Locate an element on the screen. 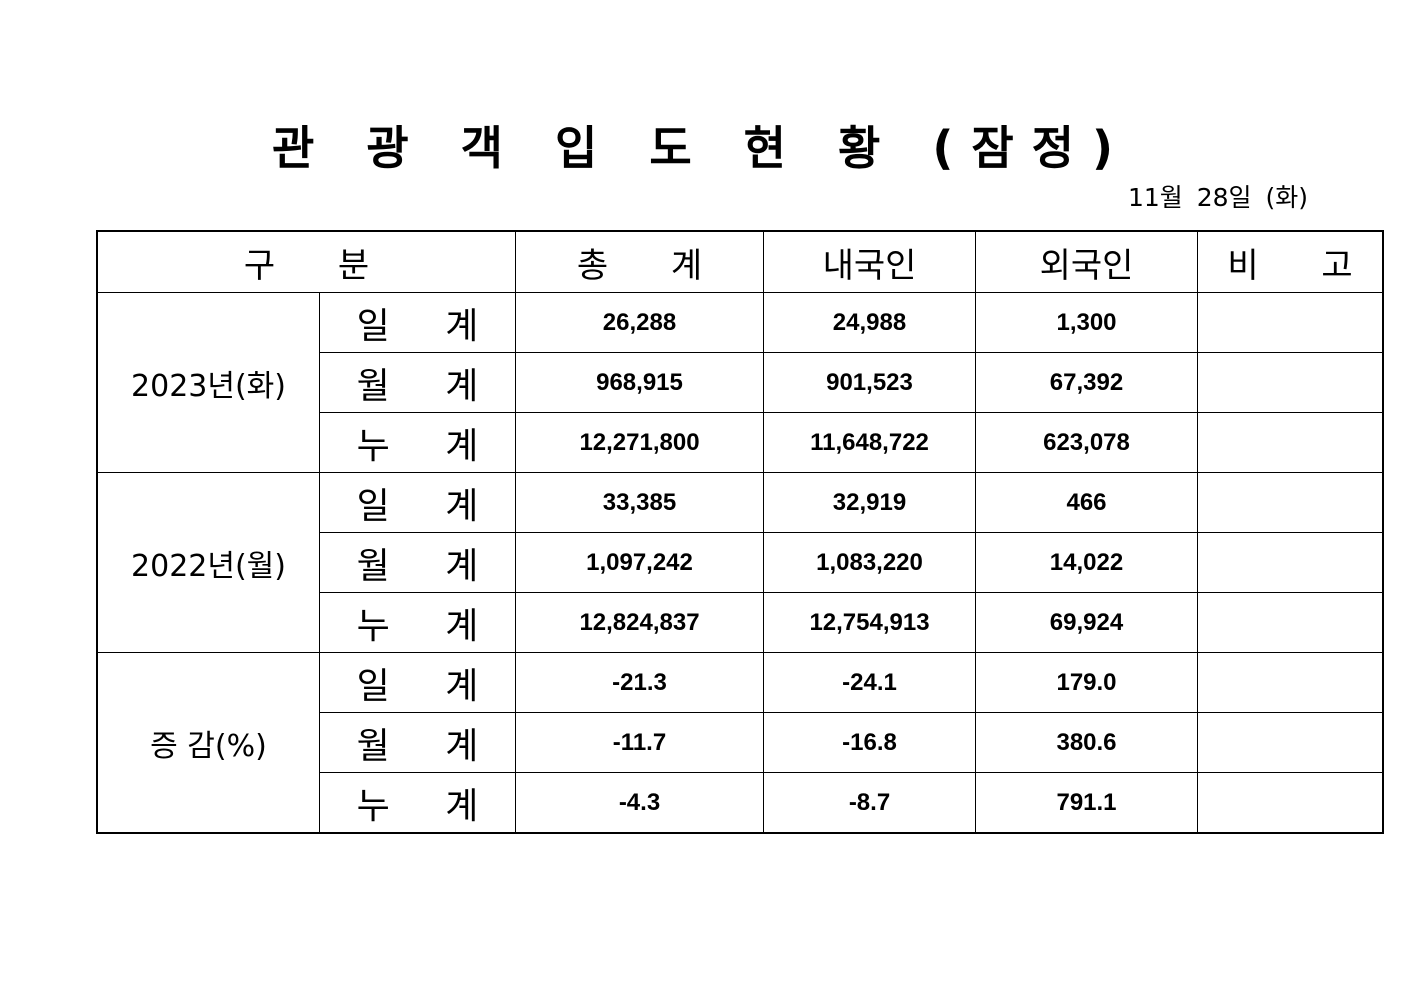  header-foreign: 외국인 is located at coordinates (1086, 261).